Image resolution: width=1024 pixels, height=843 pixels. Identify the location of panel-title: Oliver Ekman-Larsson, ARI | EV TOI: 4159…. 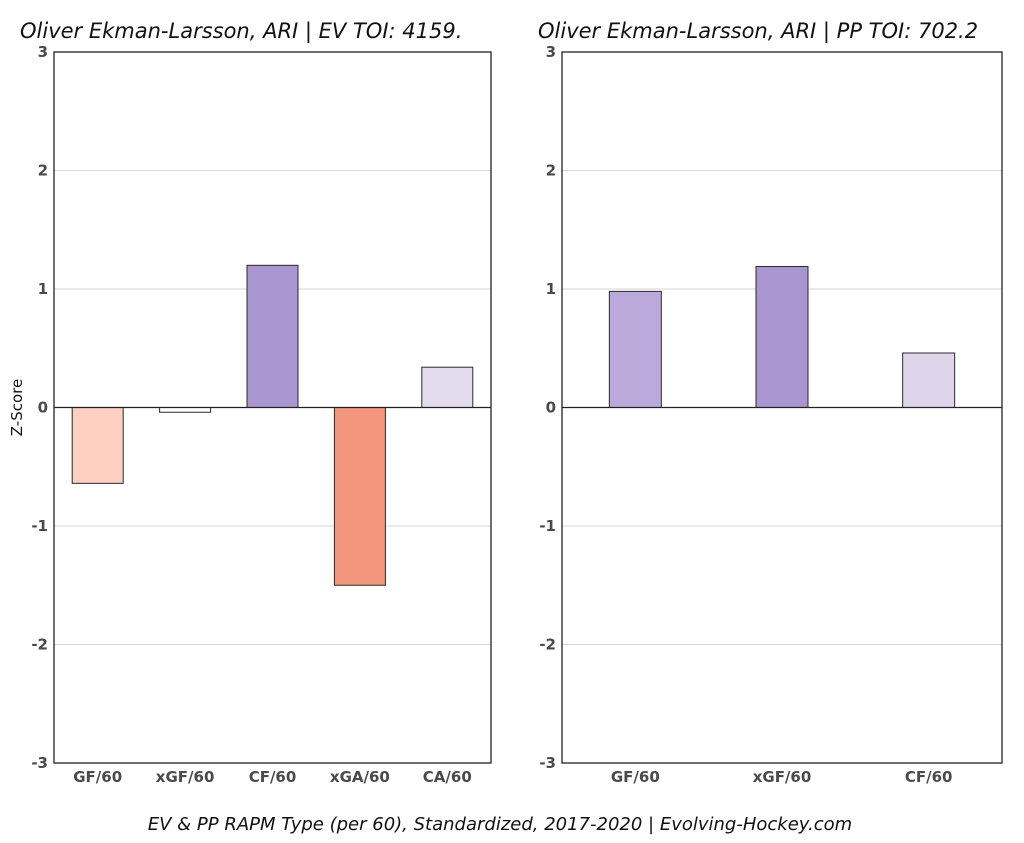
(241, 31).